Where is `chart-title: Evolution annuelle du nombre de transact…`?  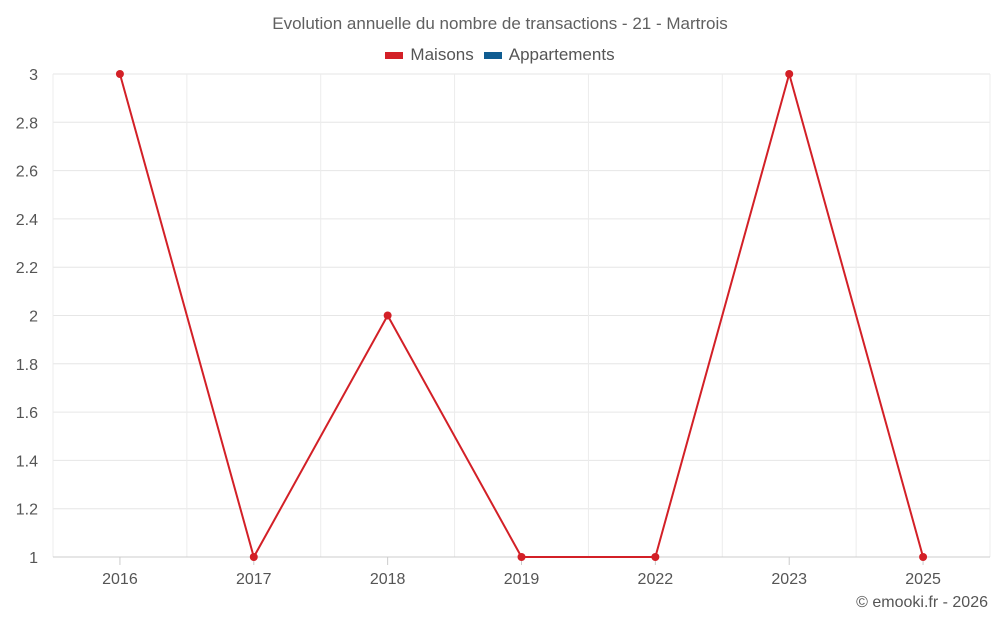 chart-title: Evolution annuelle du nombre de transact… is located at coordinates (500, 23).